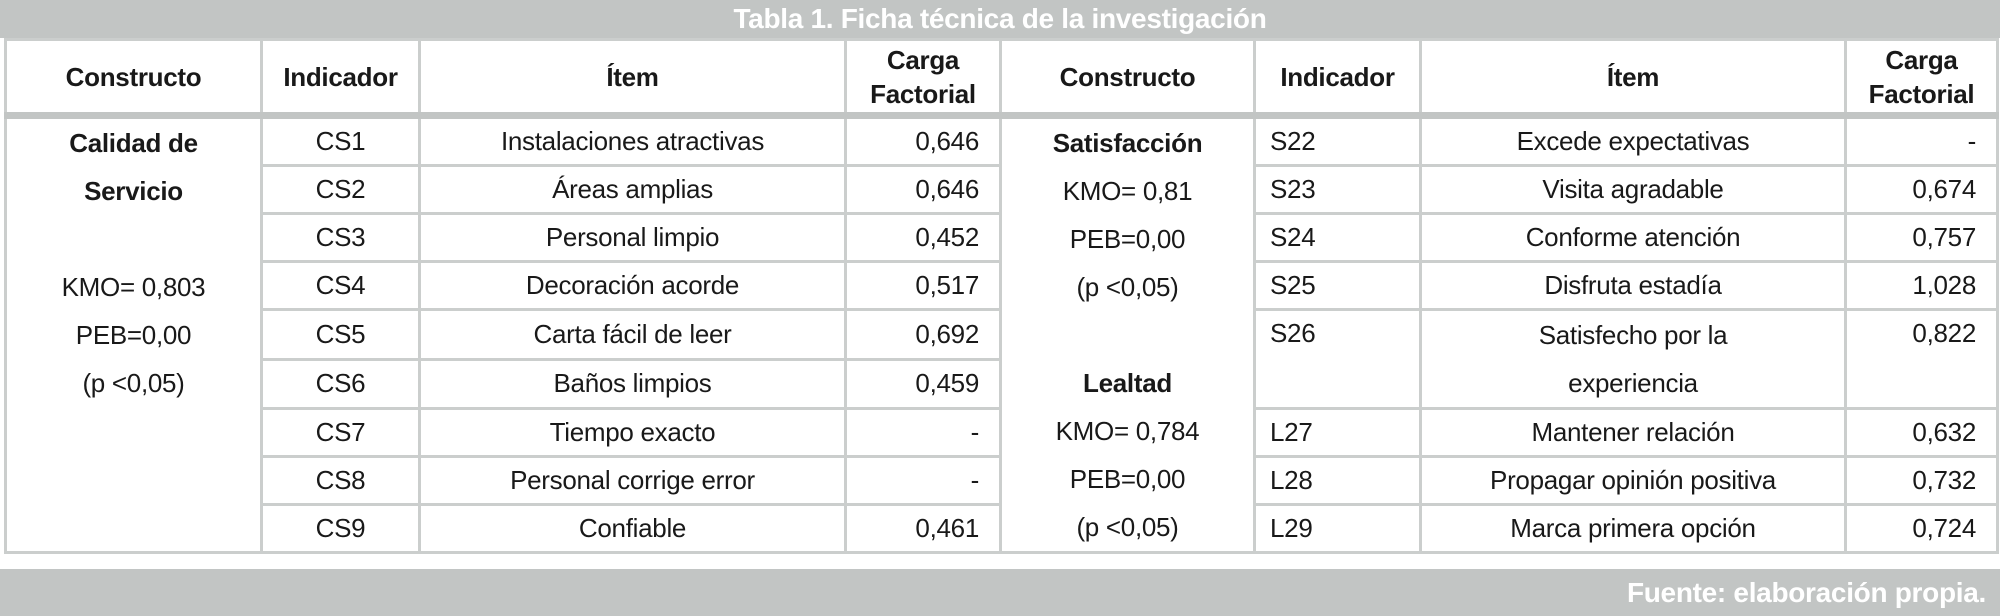 The image size is (2000, 616). What do you see at coordinates (1337, 432) in the screenshot?
I see `indicator-cell: L27` at bounding box center [1337, 432].